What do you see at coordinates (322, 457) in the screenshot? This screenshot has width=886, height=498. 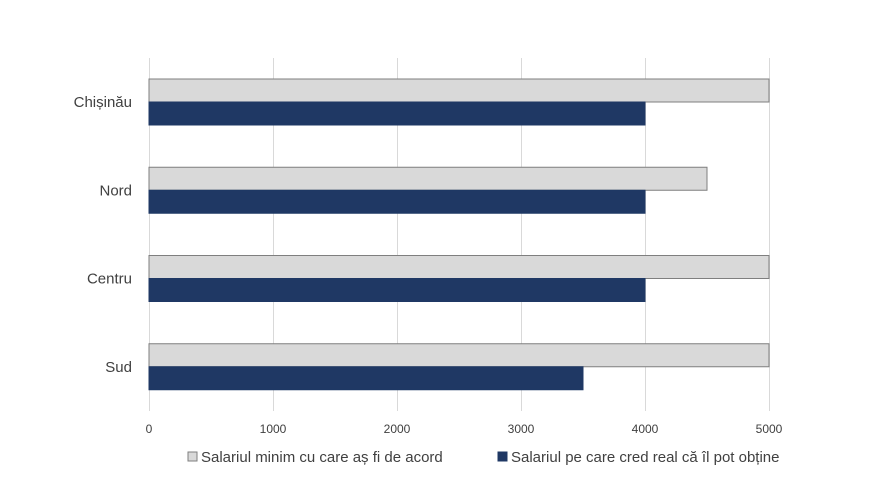 I see `legend-label: Salariul minim cu care aș fi de acord` at bounding box center [322, 457].